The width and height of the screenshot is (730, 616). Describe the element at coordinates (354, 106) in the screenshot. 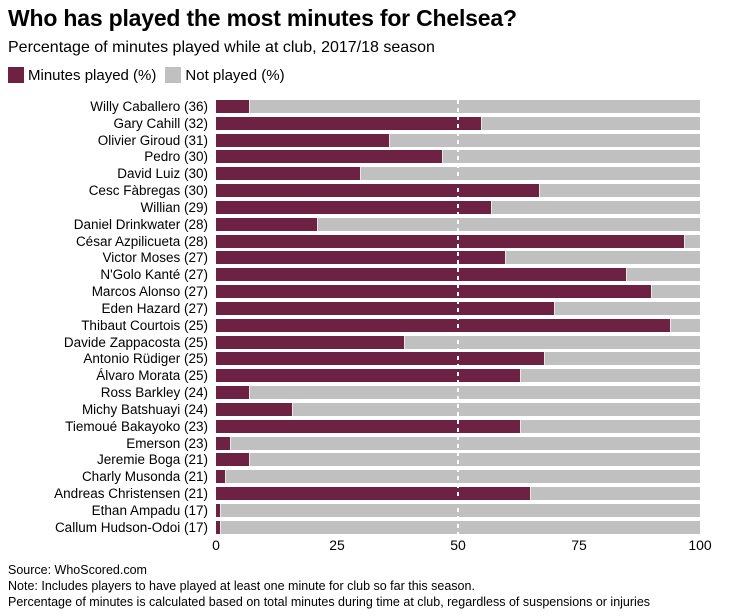

I see `player-row: Willy Caballero (36)` at that location.